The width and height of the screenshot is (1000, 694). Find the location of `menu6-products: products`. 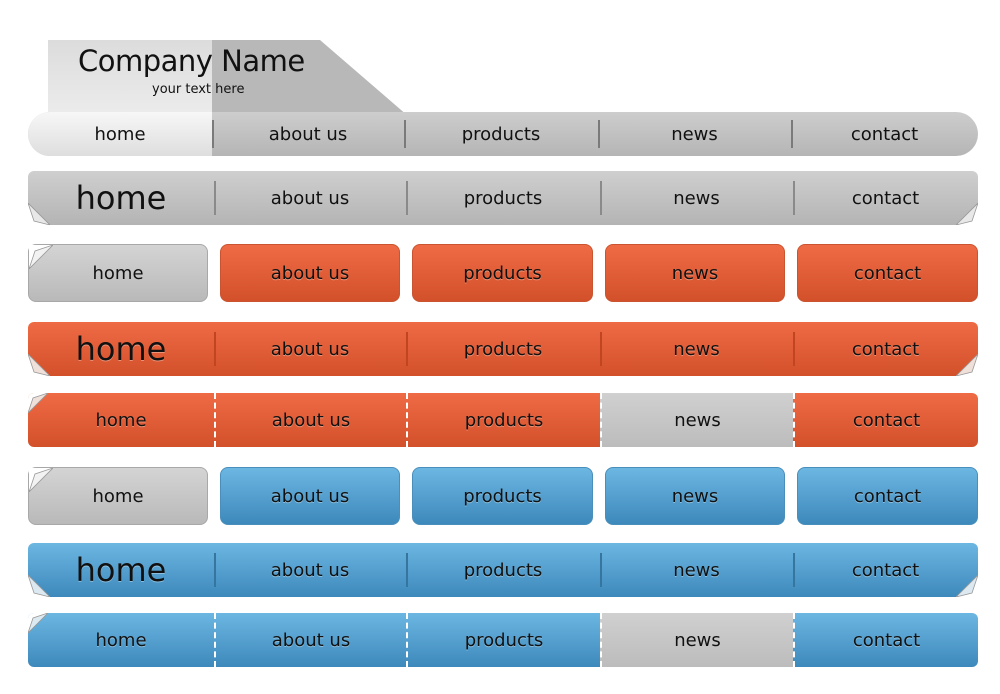

menu6-products: products is located at coordinates (502, 496).